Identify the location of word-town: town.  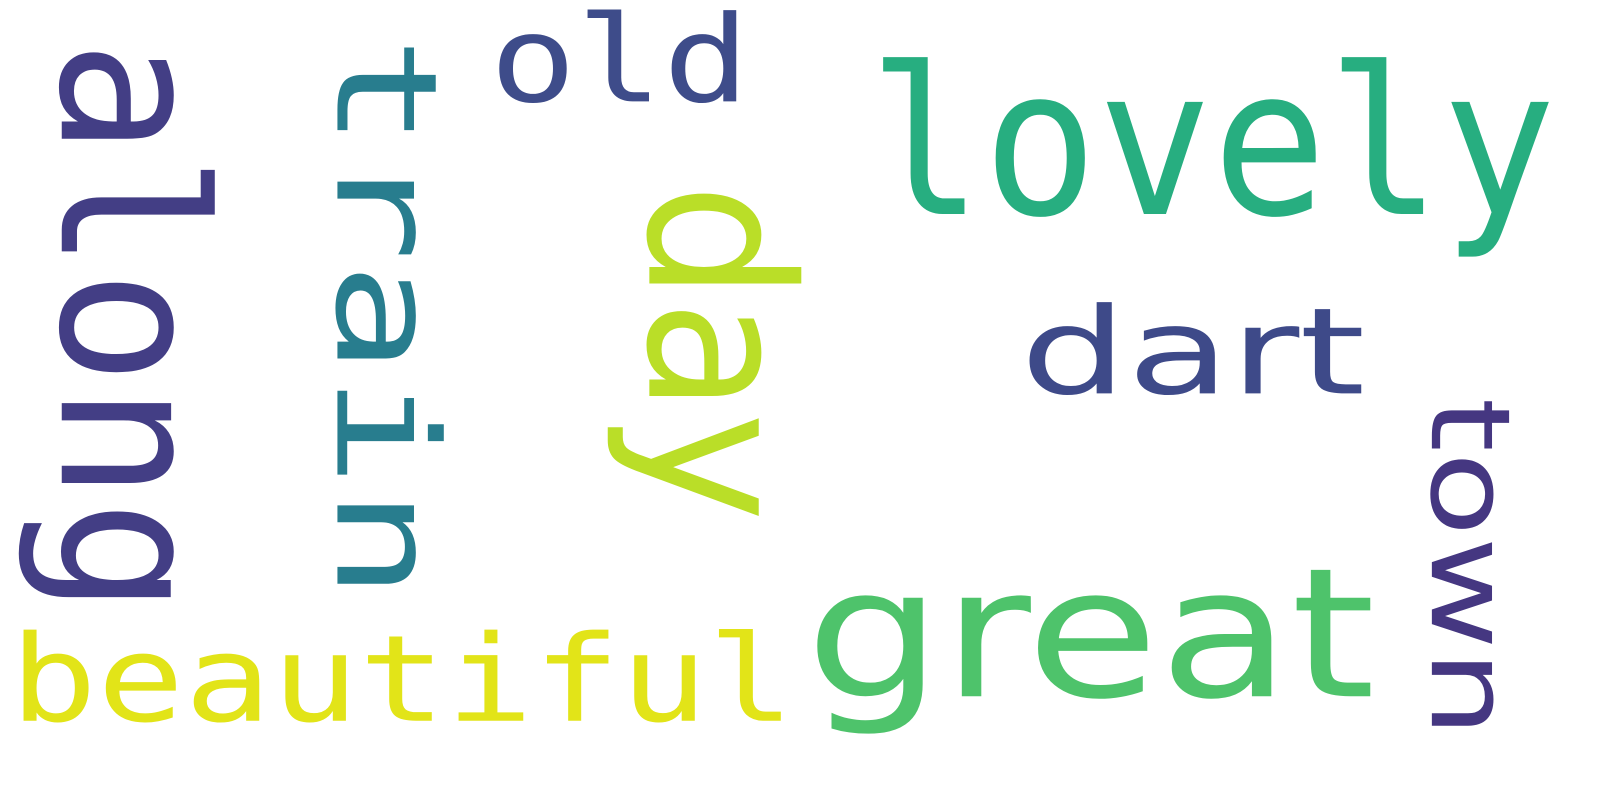
(1470, 567).